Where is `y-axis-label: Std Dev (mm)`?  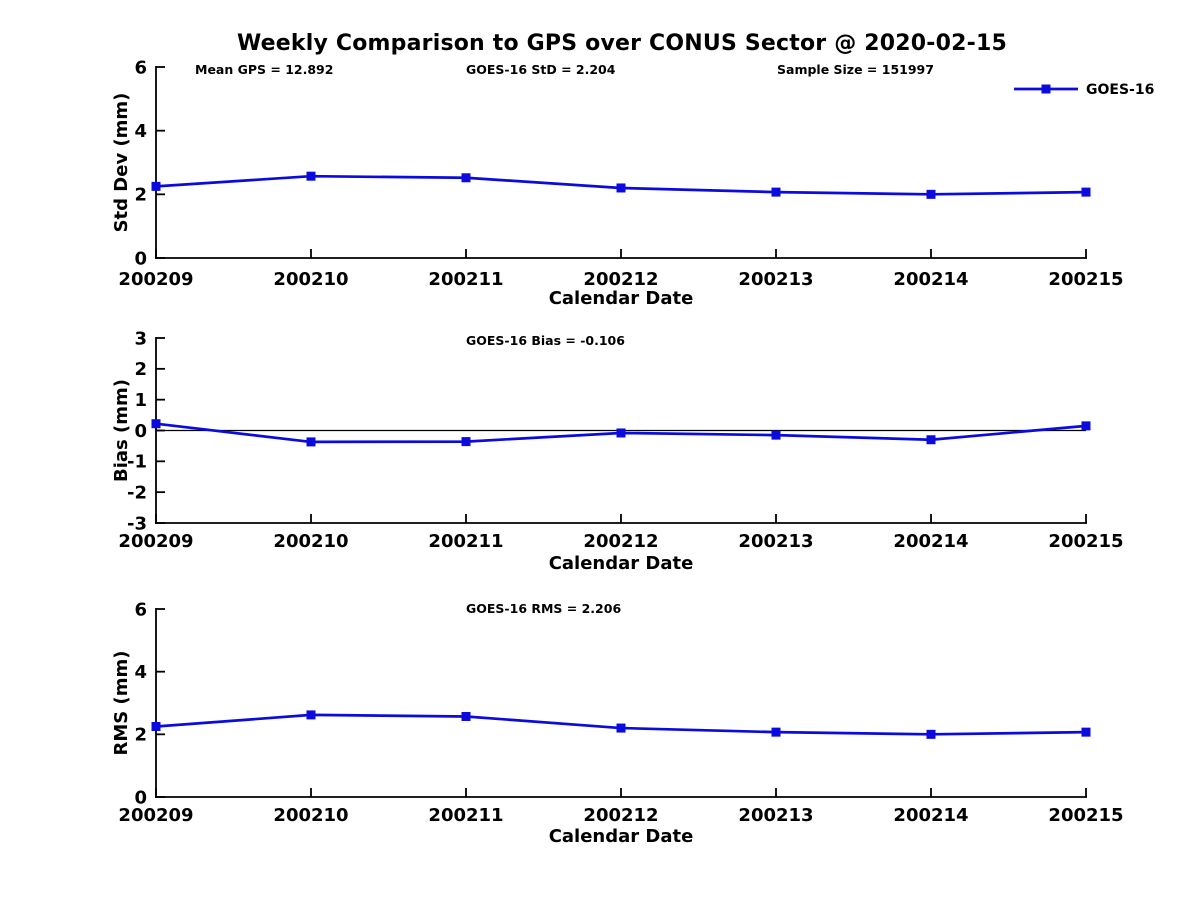 y-axis-label: Std Dev (mm) is located at coordinates (121, 163).